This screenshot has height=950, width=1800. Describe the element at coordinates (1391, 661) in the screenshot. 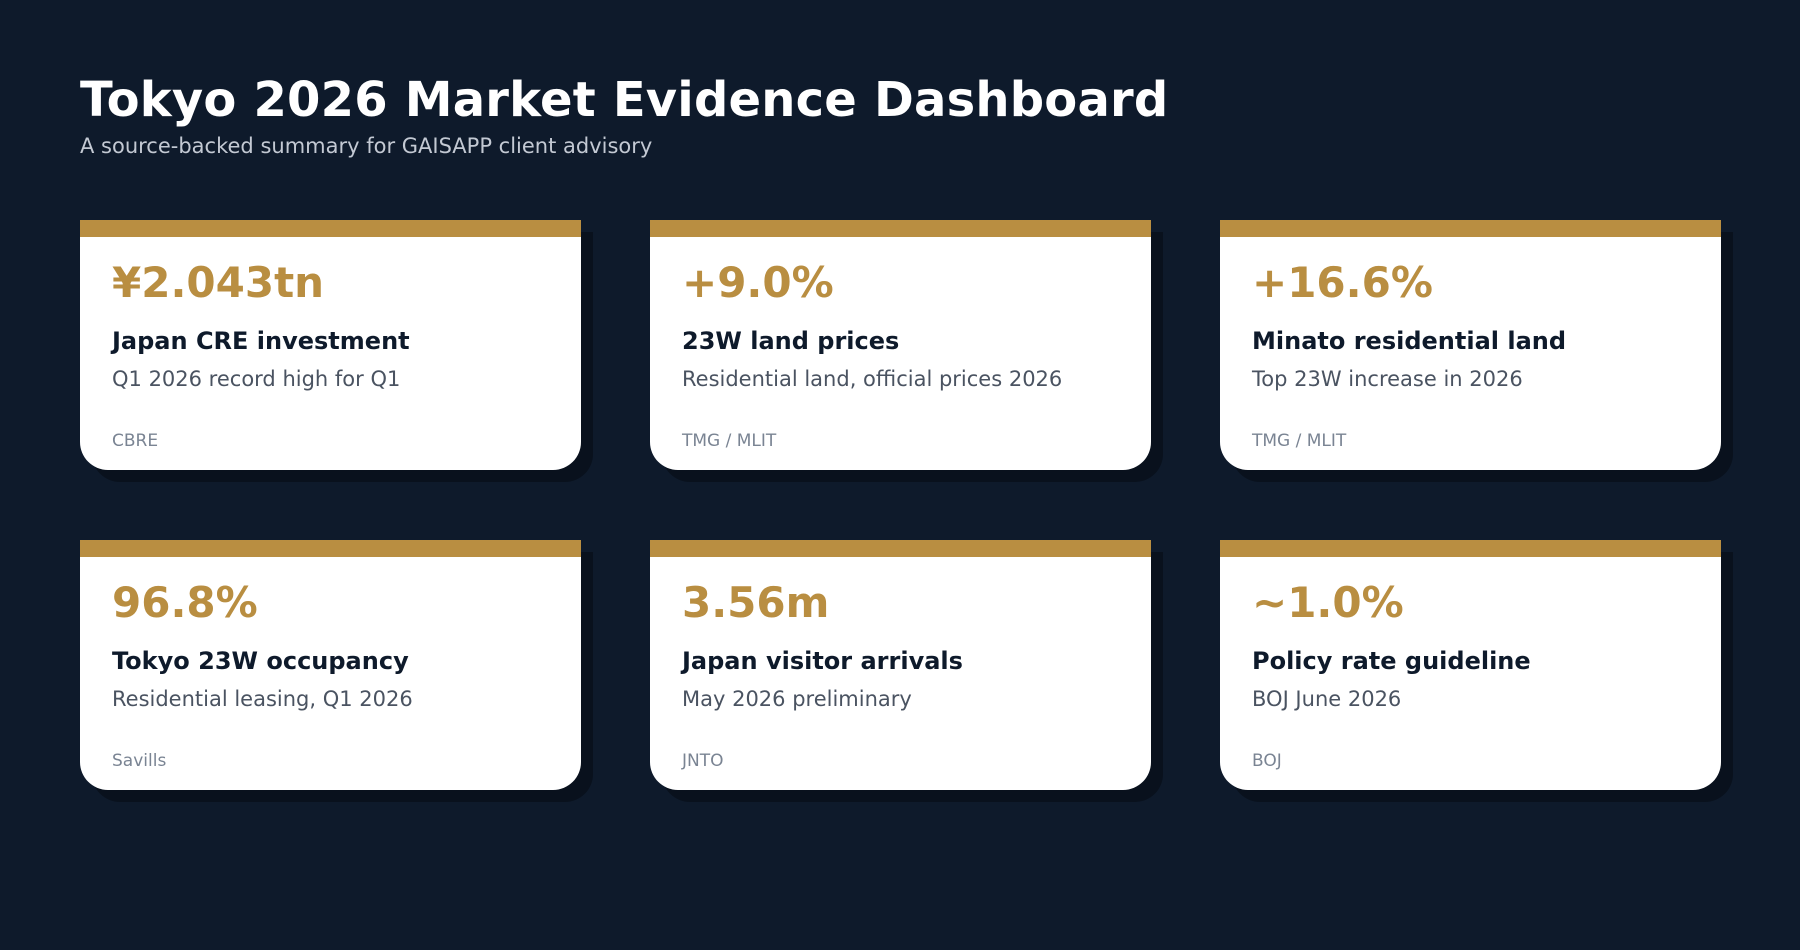

I see `card-label: Policy rate guideline` at that location.